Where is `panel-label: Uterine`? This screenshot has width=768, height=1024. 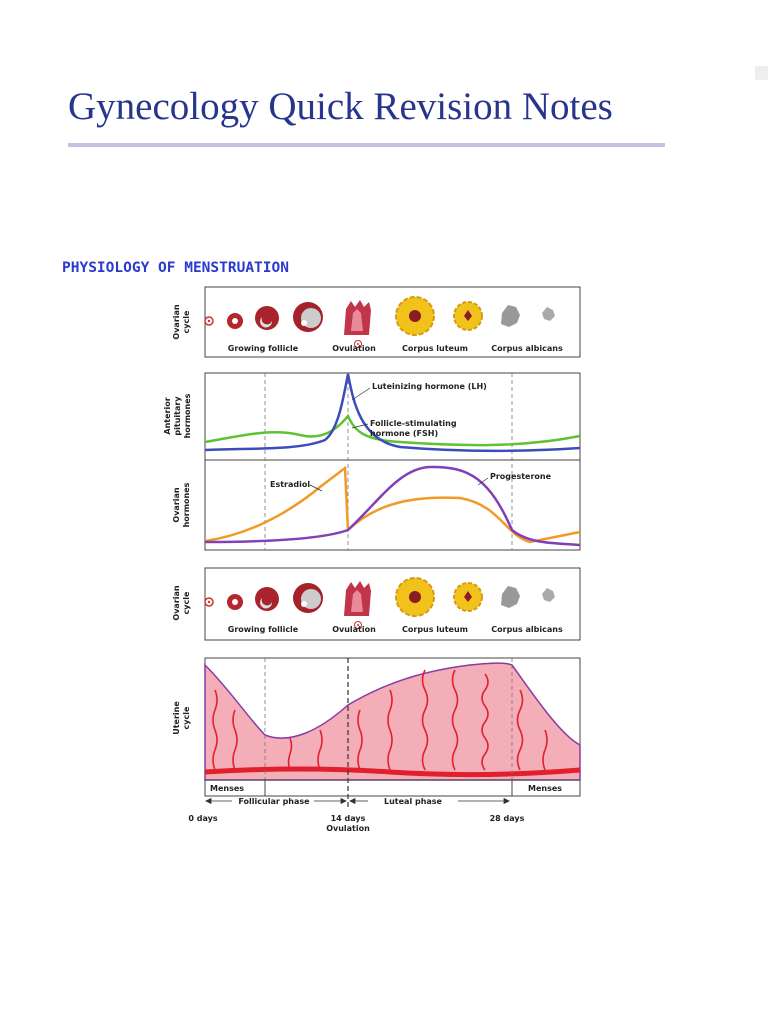
panel-label: Uterine is located at coordinates (176, 718).